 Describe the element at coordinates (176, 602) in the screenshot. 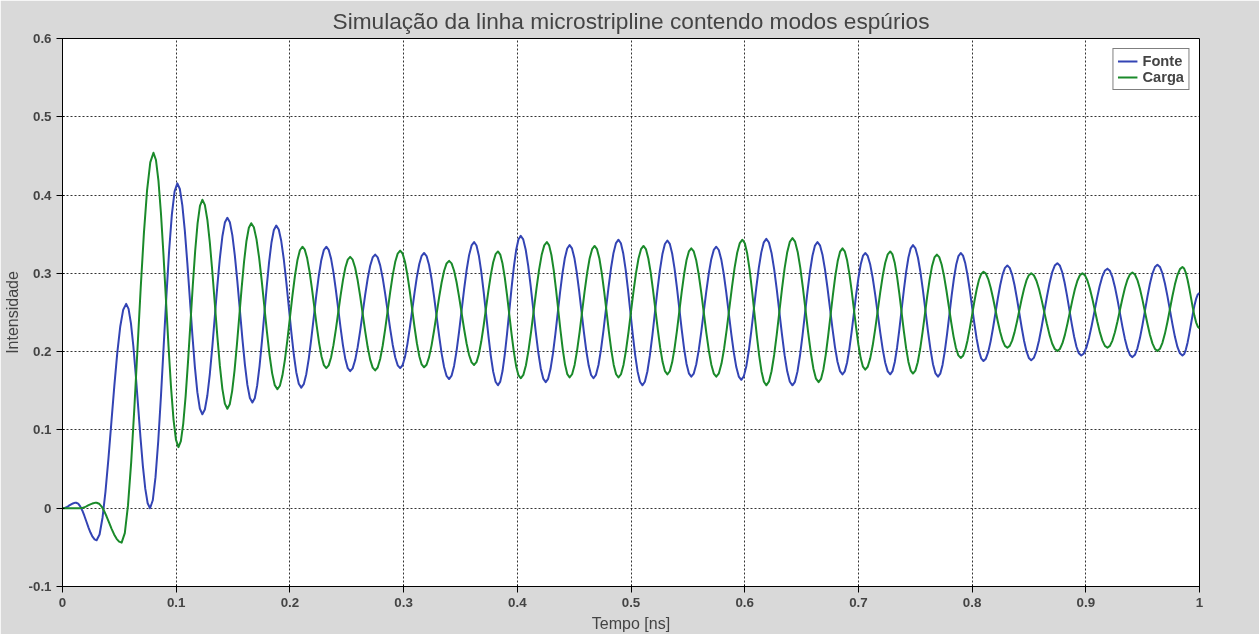

I see `x-tick-label: 0.1` at that location.